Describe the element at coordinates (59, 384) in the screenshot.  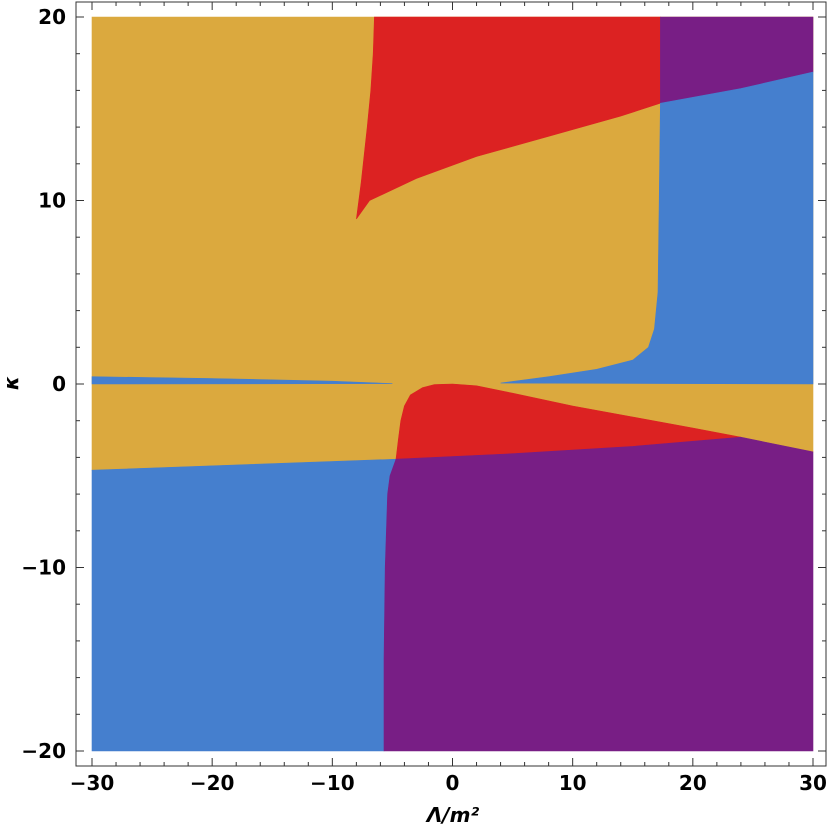
I see `y-tick-label: 0` at that location.